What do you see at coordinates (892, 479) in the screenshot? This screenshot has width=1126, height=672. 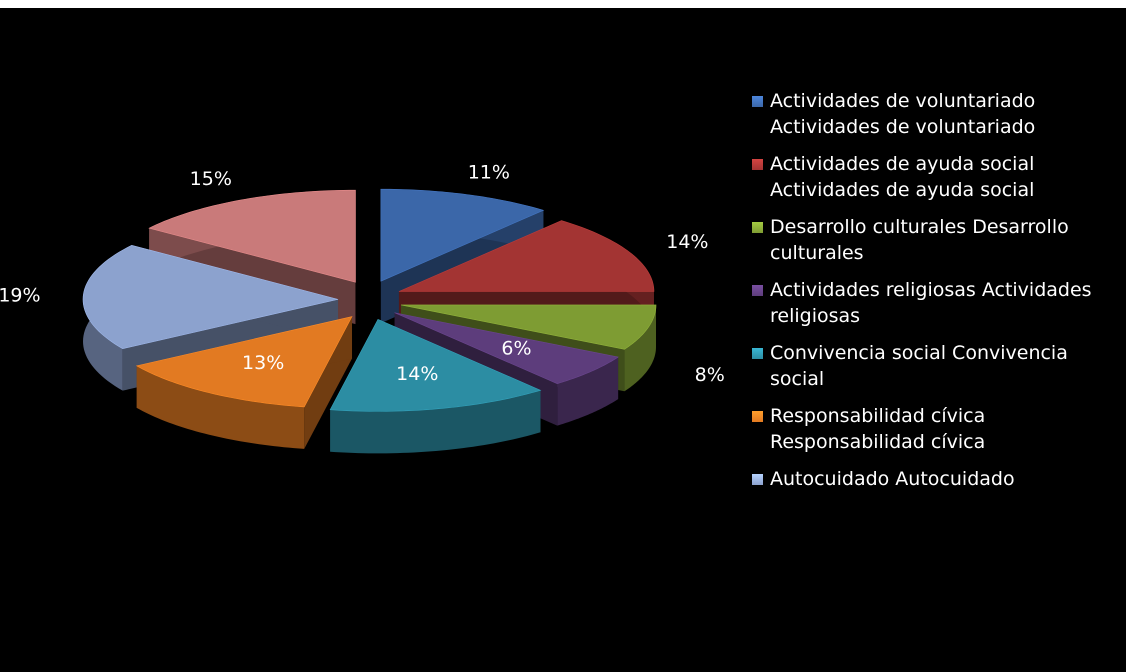 I see `legend-label: Autocuidado Autocuidado` at bounding box center [892, 479].